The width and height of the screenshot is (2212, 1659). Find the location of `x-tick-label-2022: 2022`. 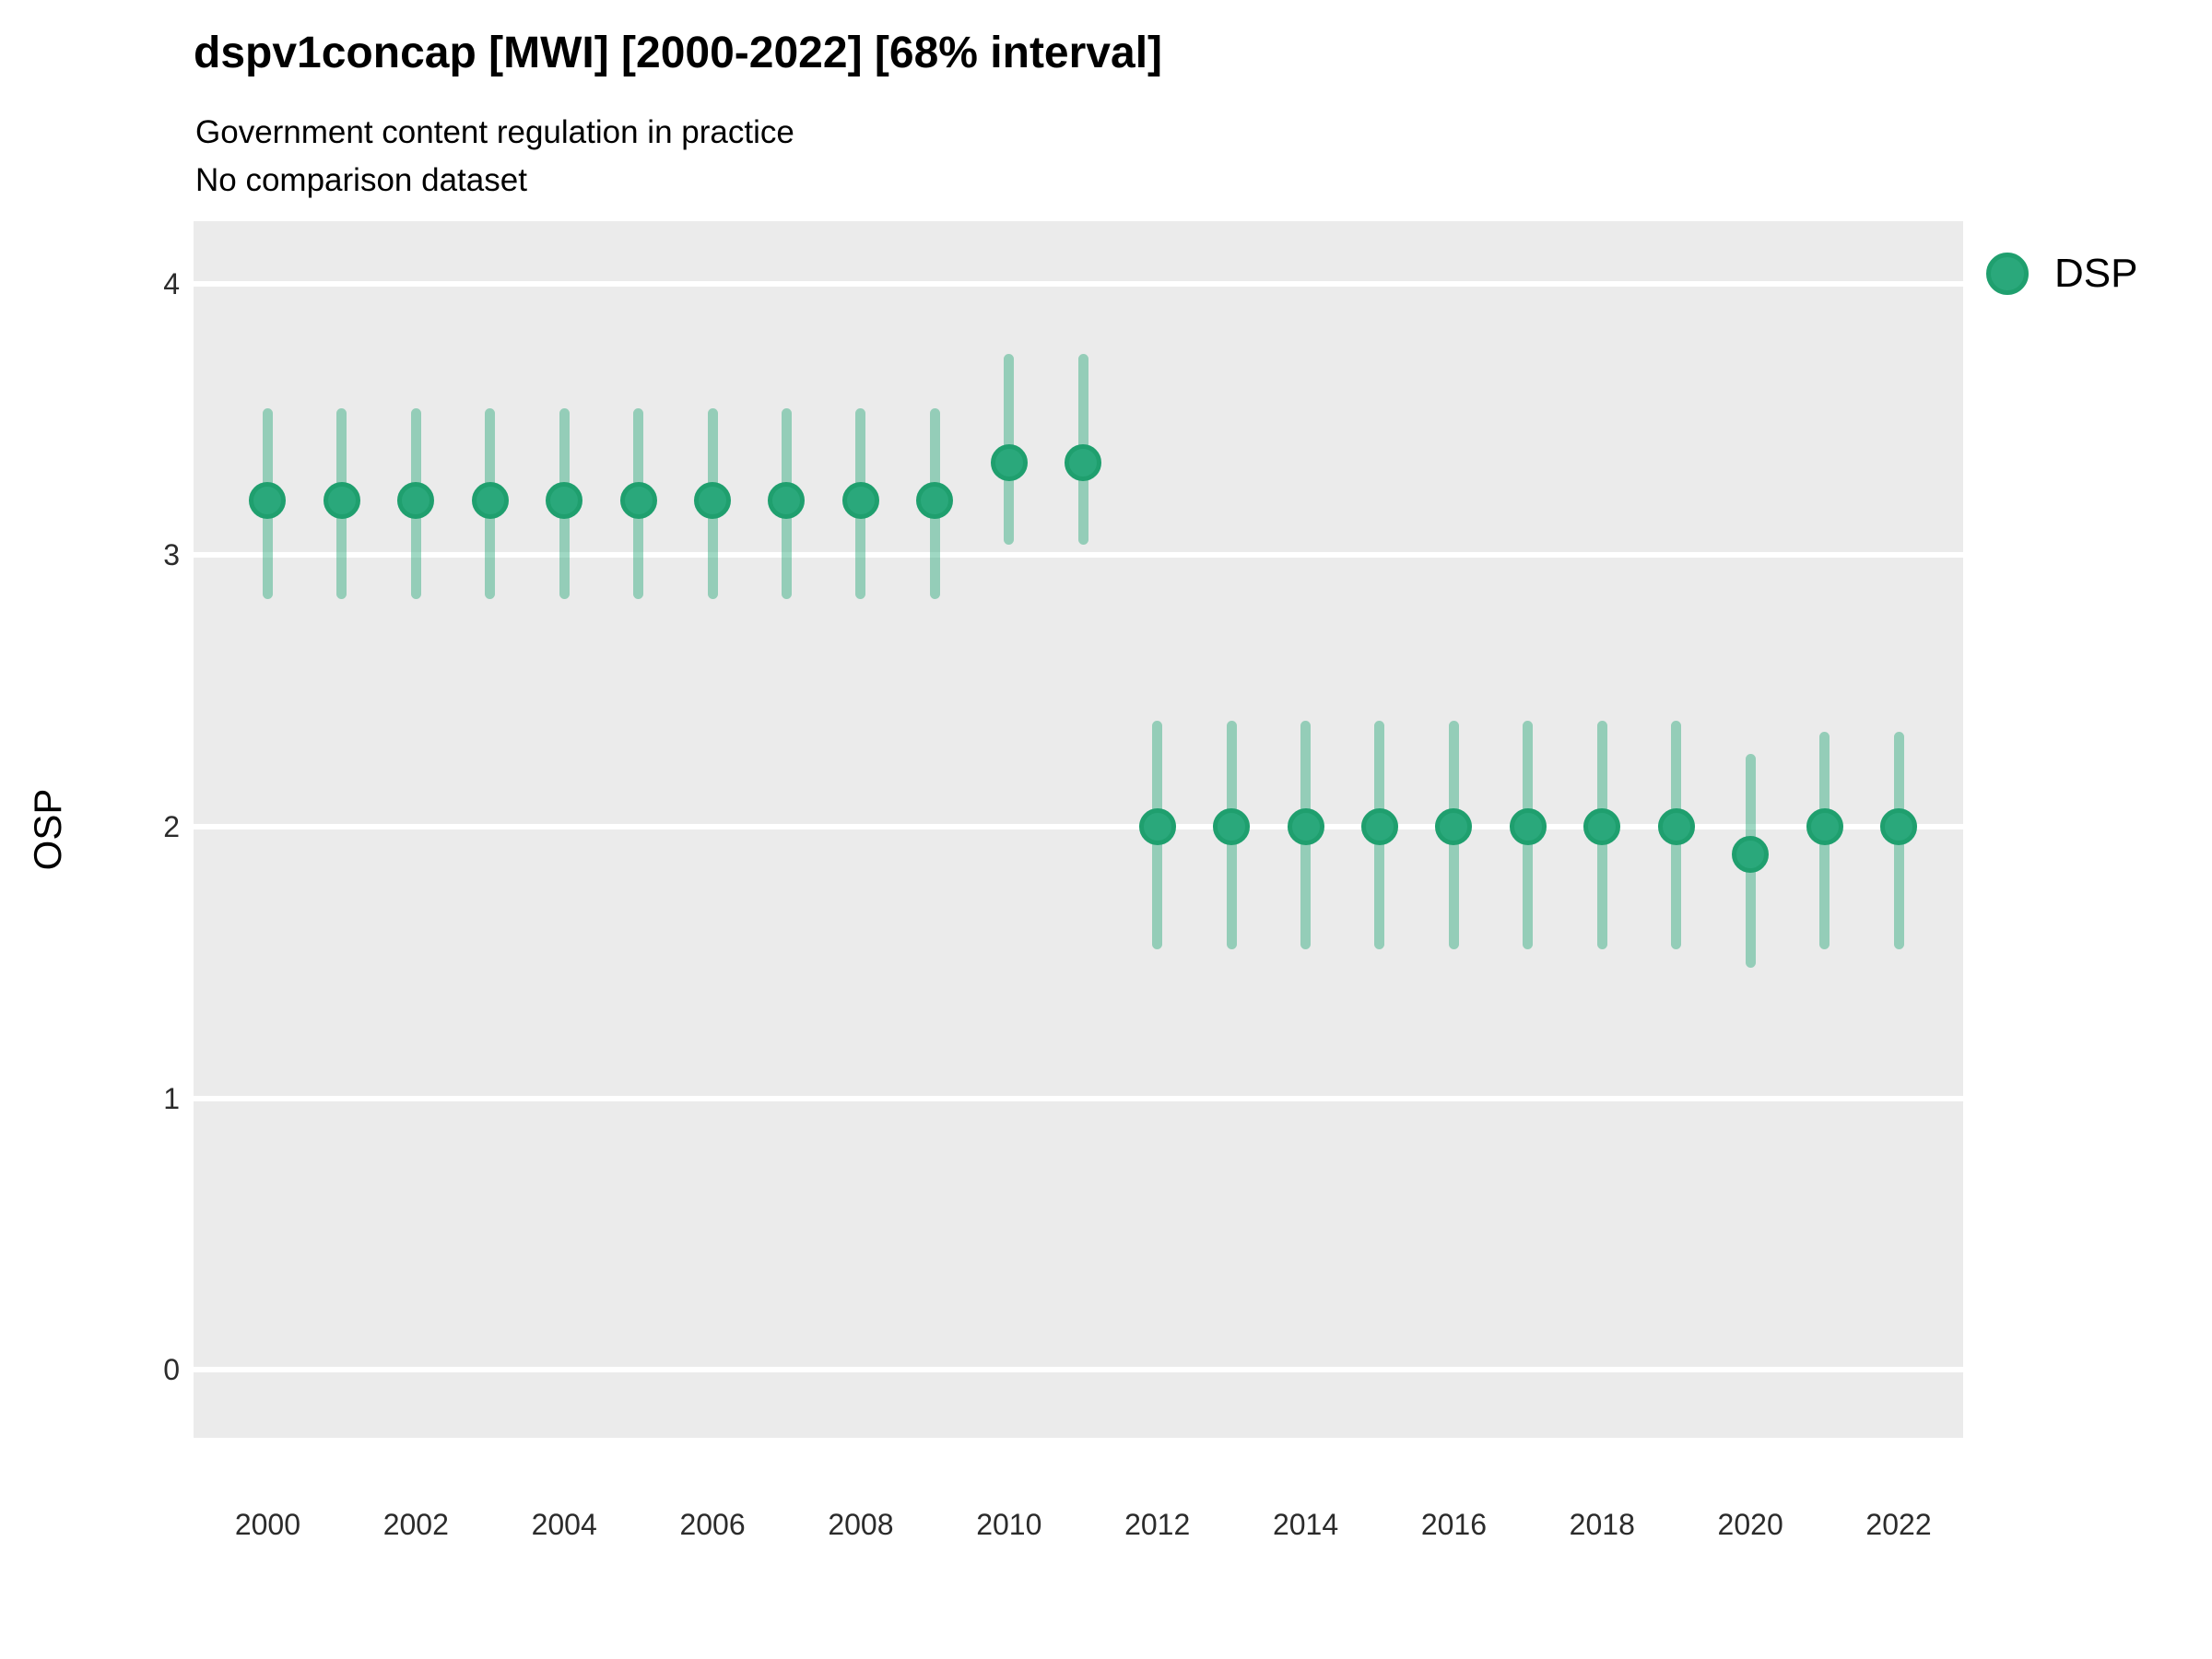

x-tick-label-2022: 2022 is located at coordinates (1898, 1524).